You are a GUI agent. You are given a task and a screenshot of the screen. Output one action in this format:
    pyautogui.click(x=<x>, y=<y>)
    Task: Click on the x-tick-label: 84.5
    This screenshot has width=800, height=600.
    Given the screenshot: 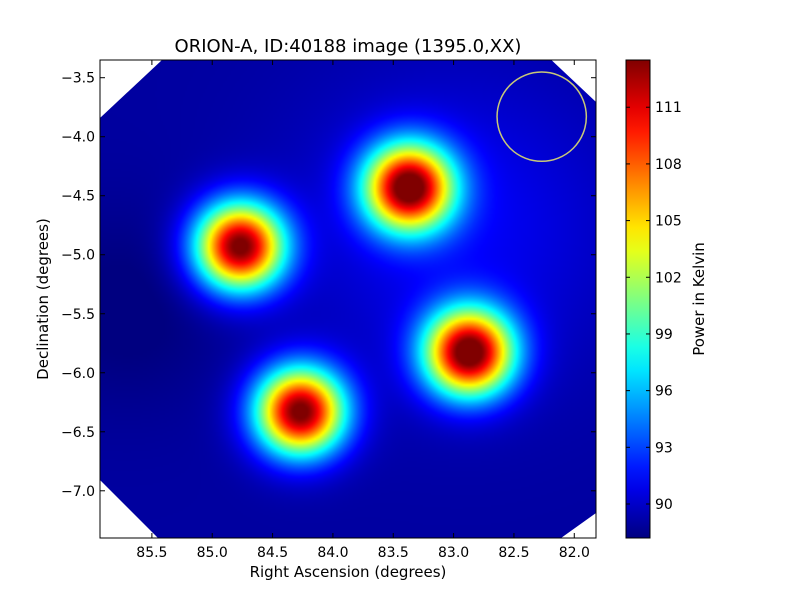 What is the action you would take?
    pyautogui.click(x=272, y=553)
    